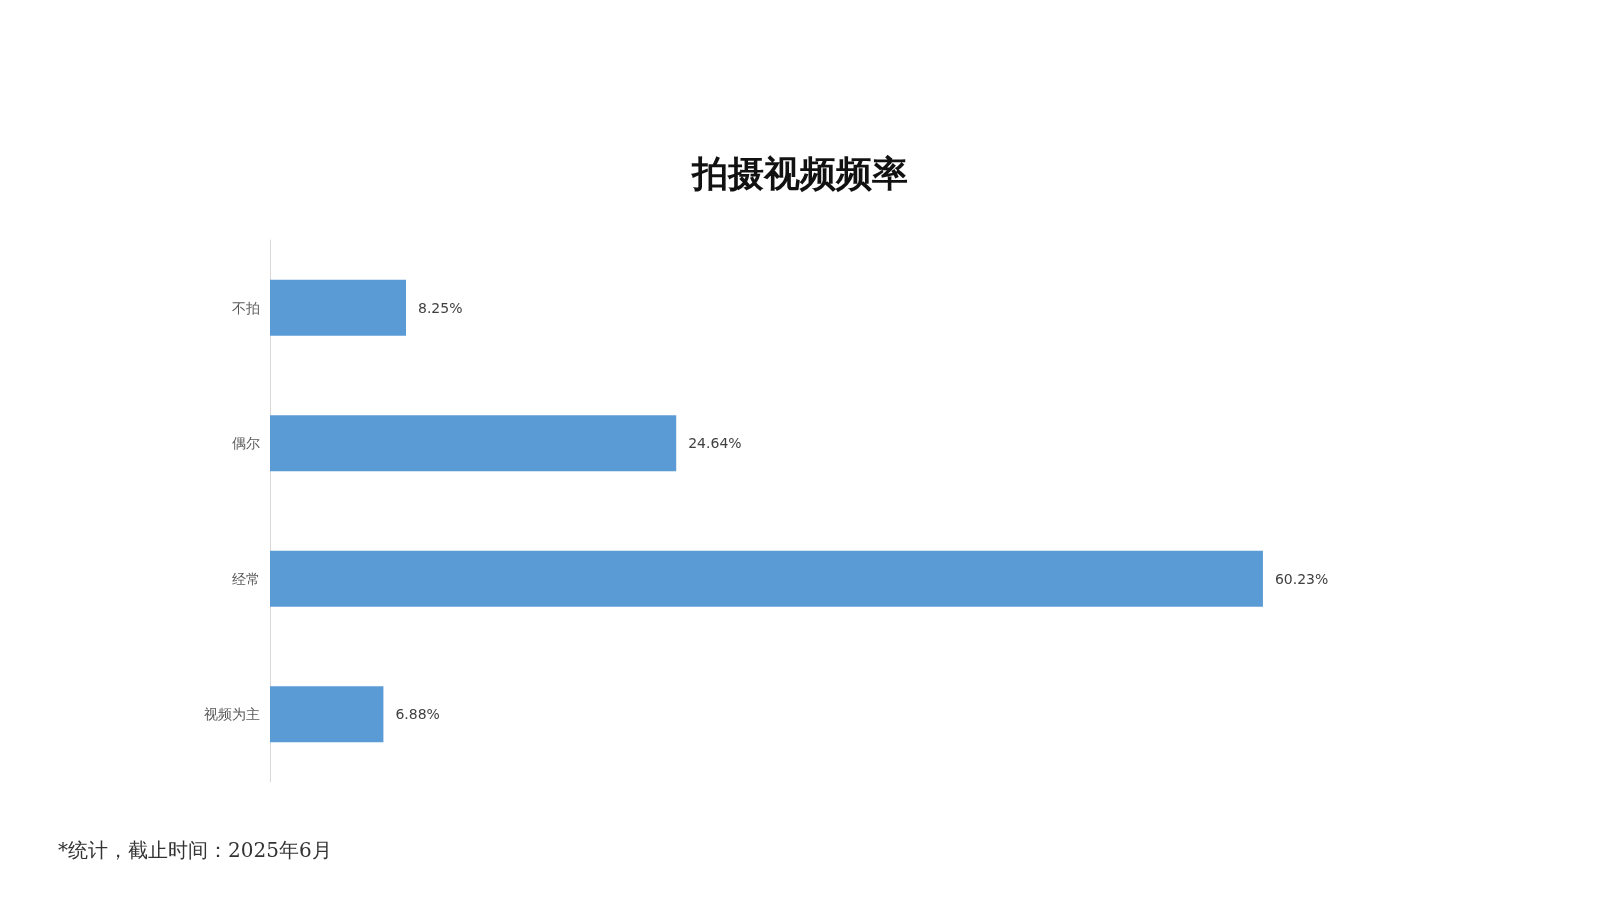 The width and height of the screenshot is (1600, 900). What do you see at coordinates (799, 173) in the screenshot?
I see `chart-title: 拍摄视频频率` at bounding box center [799, 173].